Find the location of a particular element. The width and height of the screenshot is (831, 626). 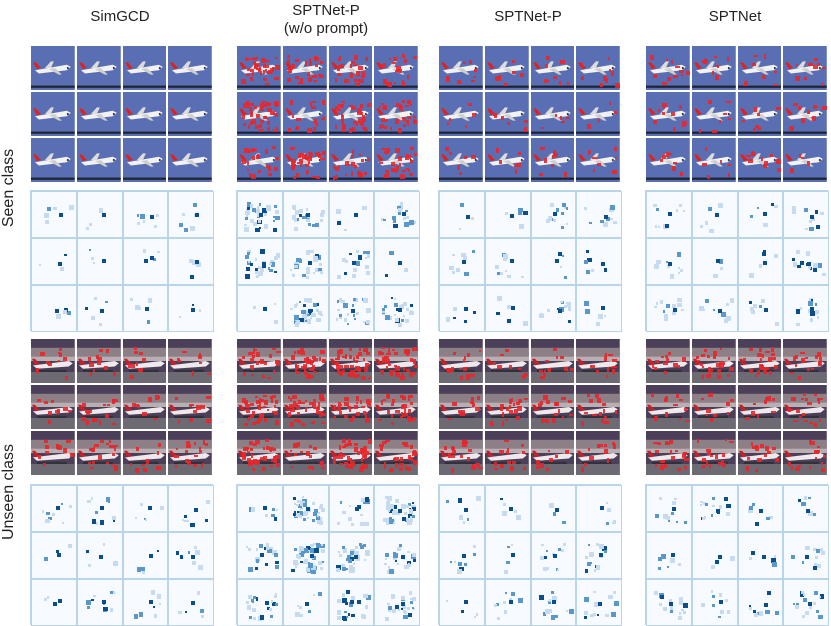

seen-image-thumb is located at coordinates (598, 114).